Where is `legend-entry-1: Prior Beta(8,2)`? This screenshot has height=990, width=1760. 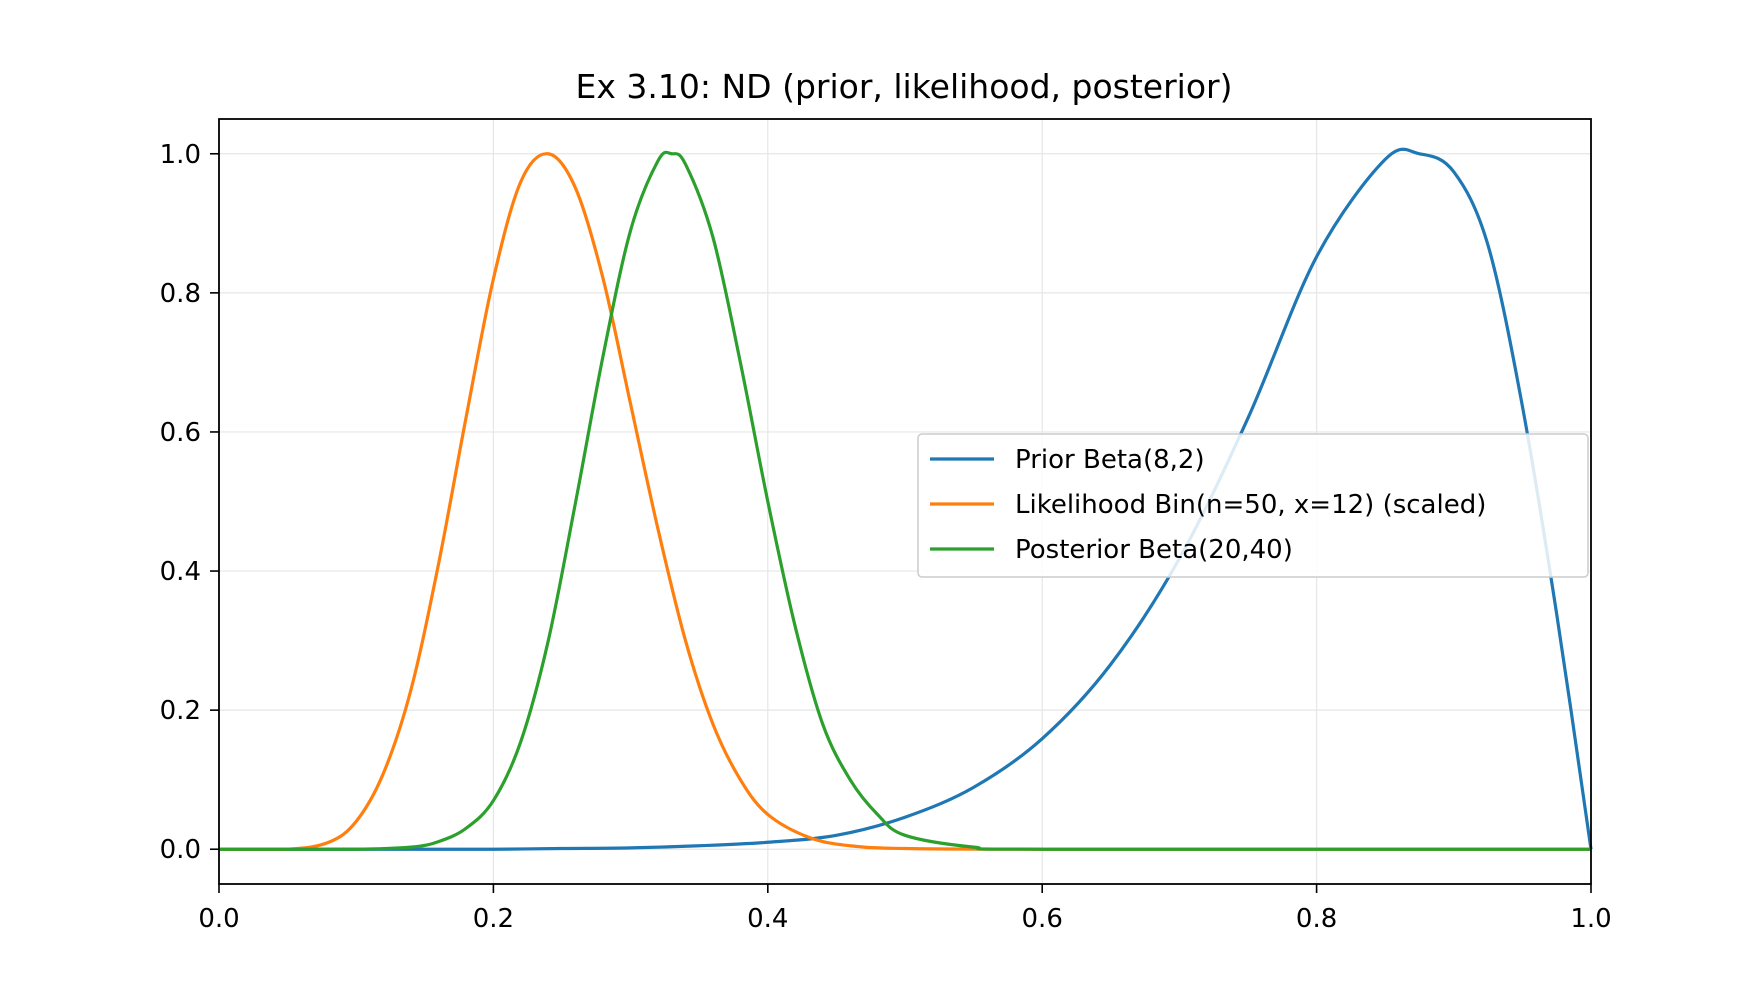
legend-entry-1: Prior Beta(8,2) is located at coordinates (1110, 460).